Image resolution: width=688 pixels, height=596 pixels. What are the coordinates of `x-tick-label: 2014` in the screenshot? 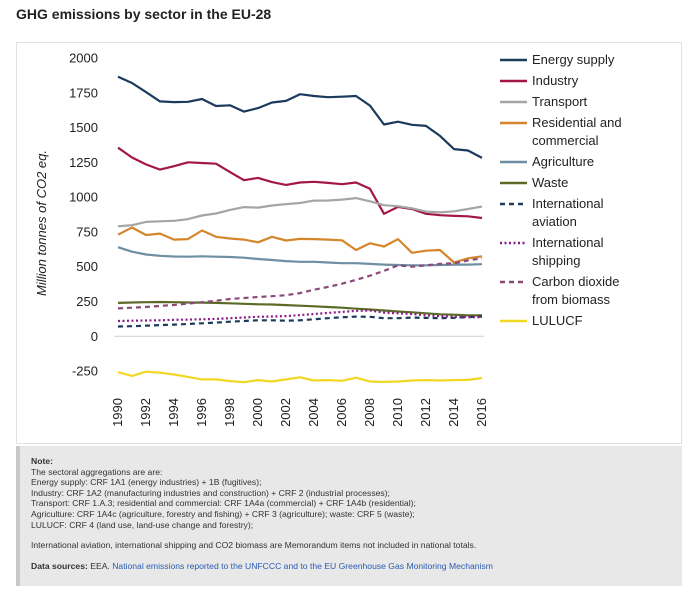 It's located at (453, 412).